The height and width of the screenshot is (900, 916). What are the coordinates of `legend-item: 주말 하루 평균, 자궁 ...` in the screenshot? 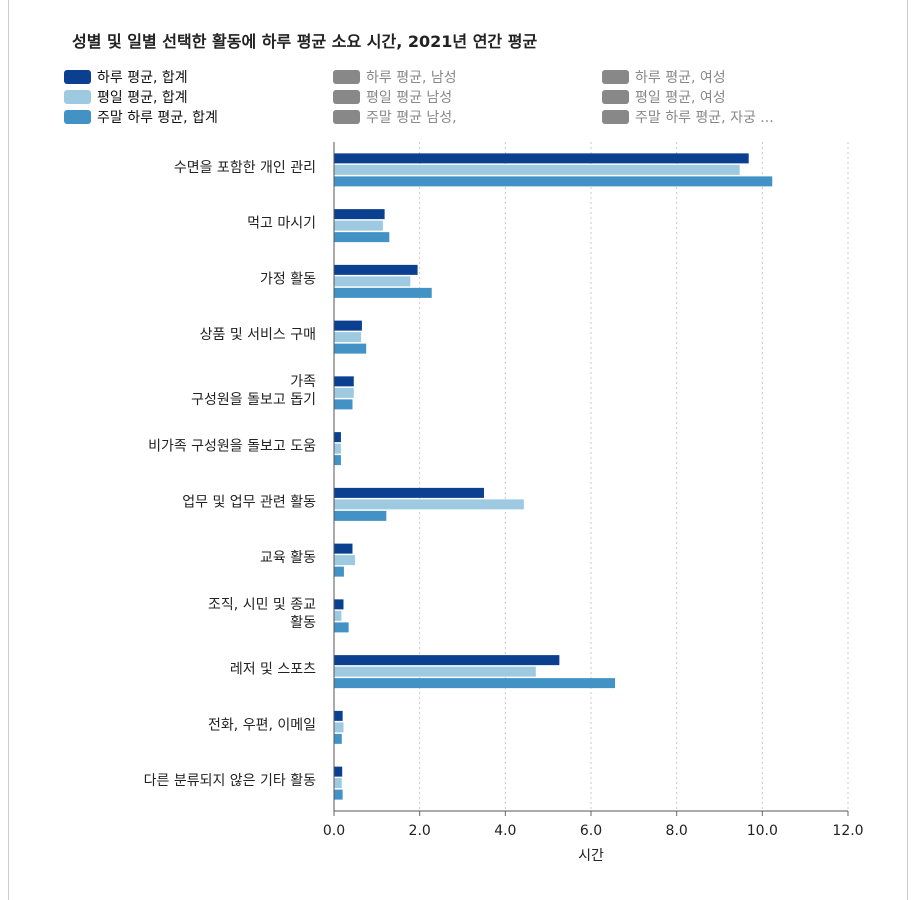 It's located at (688, 117).